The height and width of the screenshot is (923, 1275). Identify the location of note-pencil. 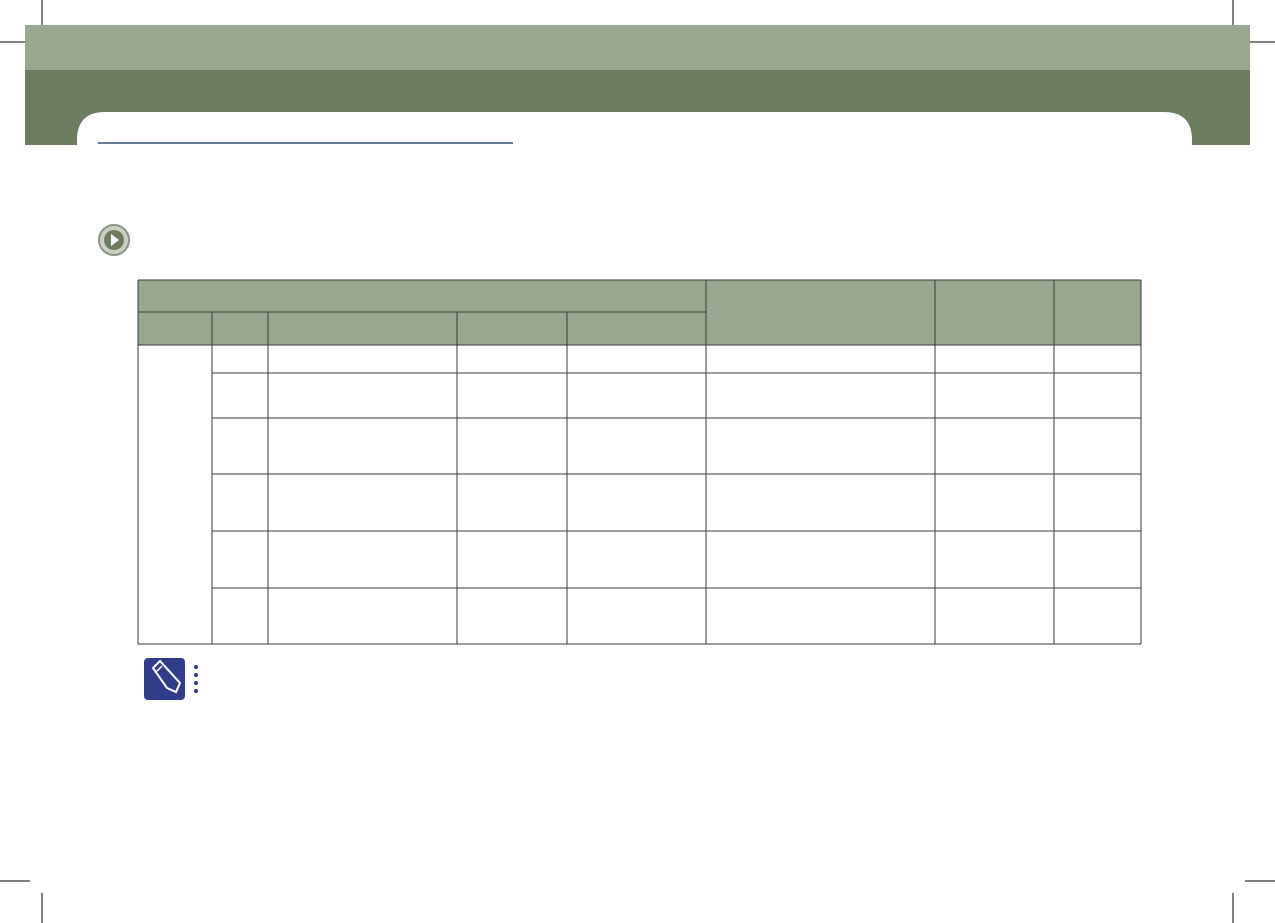
(166, 676).